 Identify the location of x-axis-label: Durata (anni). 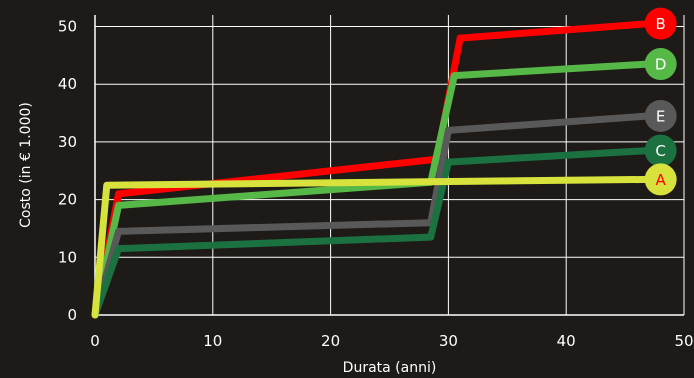
(390, 368).